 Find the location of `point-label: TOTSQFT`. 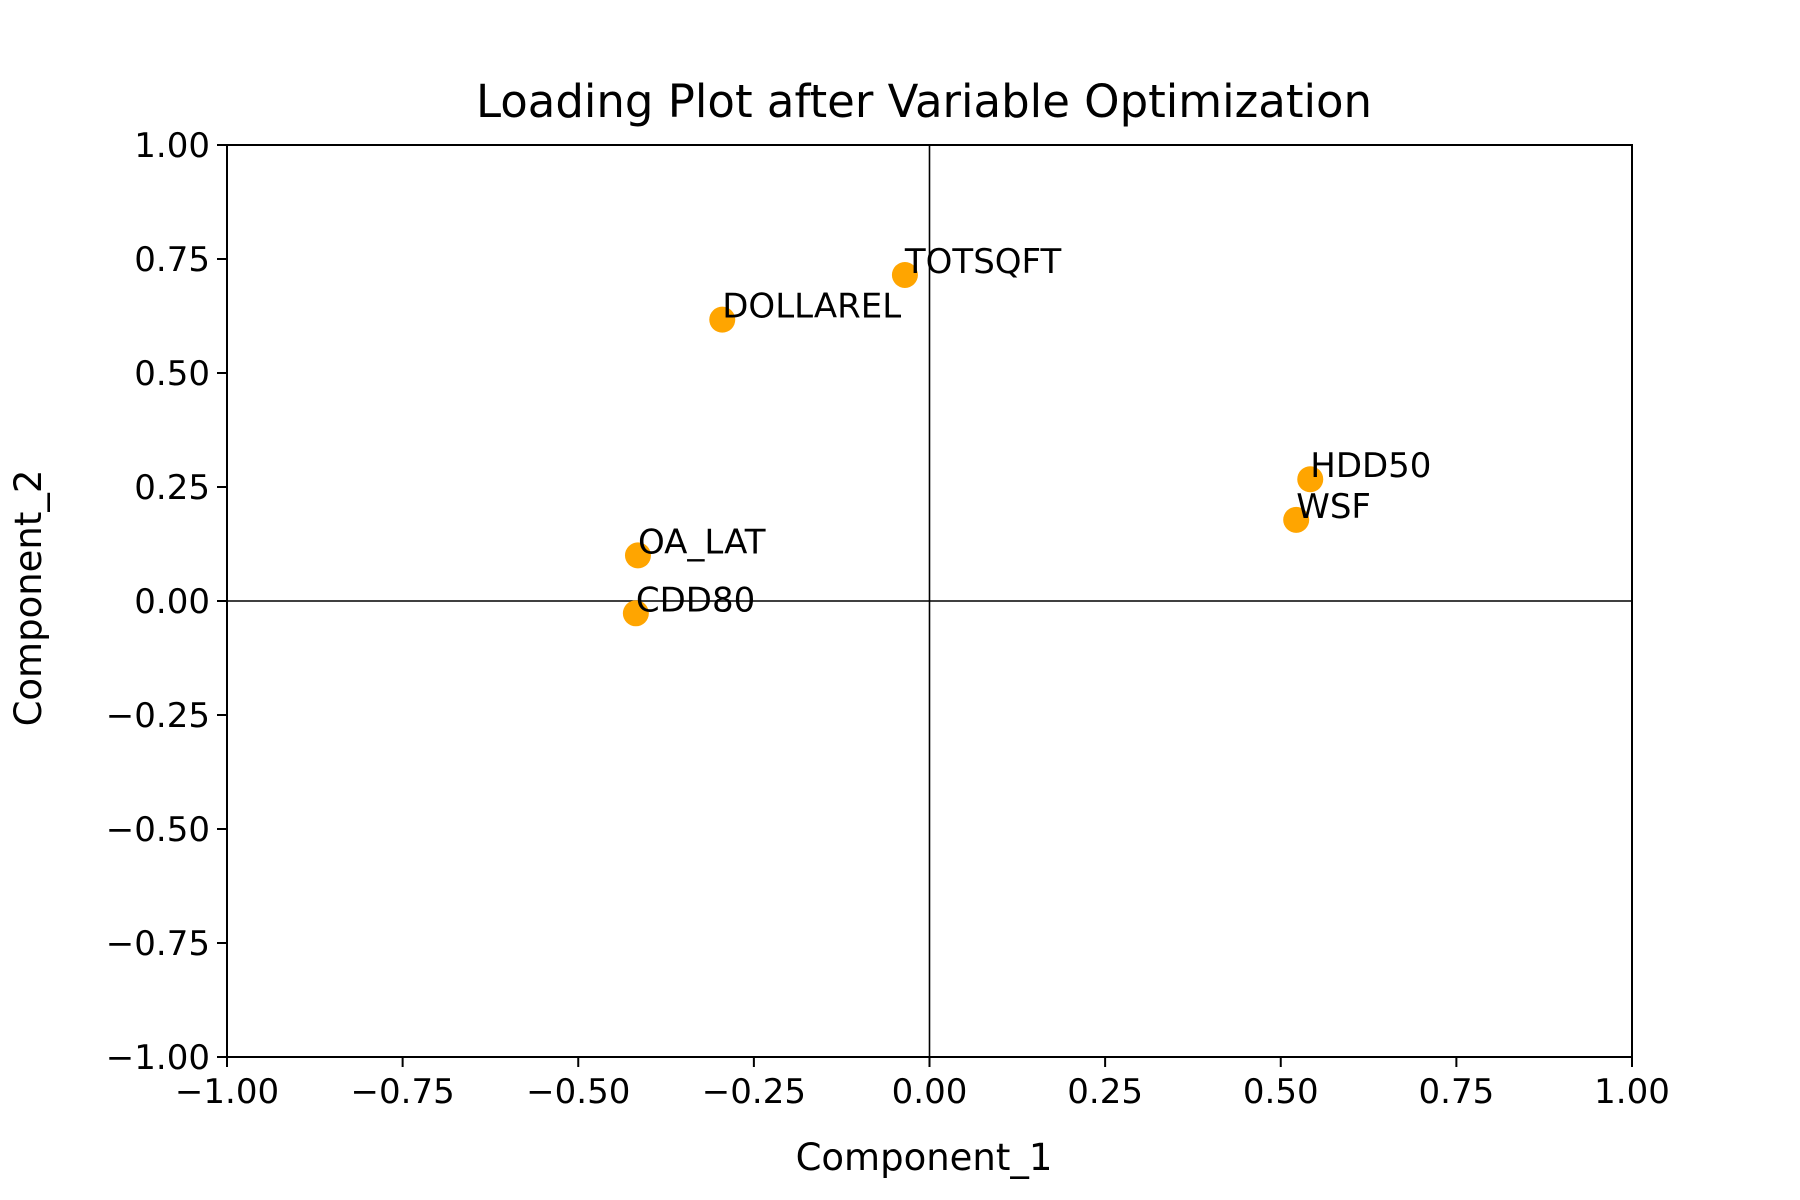

point-label: TOTSQFT is located at coordinates (983, 262).